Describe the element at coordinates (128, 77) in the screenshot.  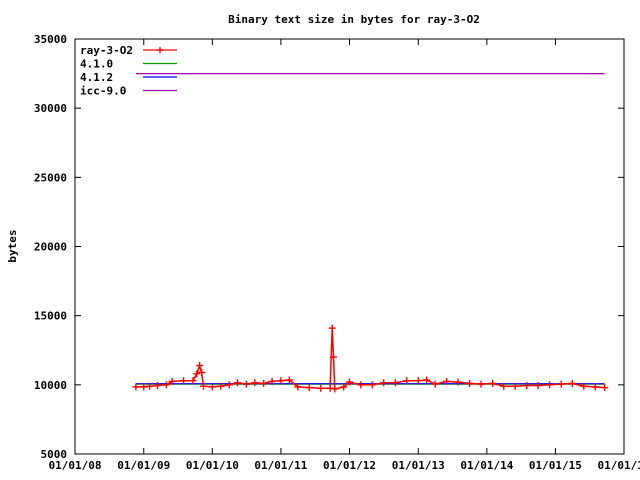
I see `legend-entry: 4.1.2` at that location.